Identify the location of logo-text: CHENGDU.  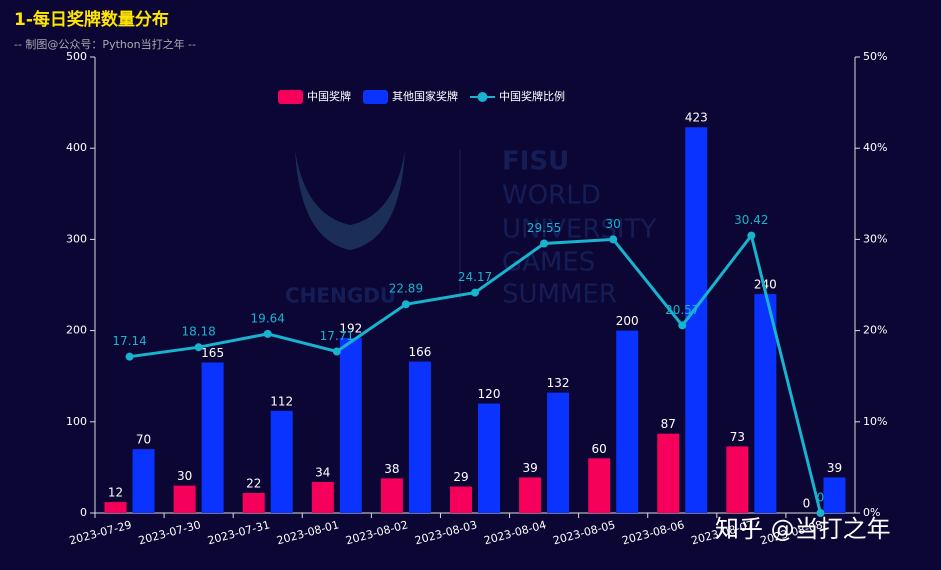
(340, 296).